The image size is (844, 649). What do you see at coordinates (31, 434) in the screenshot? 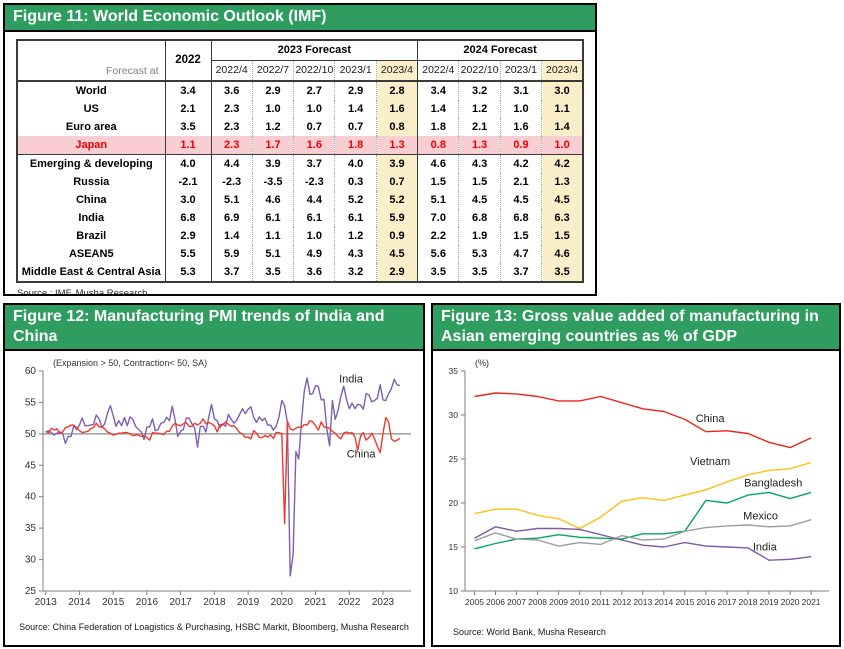
I see `svg-text: 50` at bounding box center [31, 434].